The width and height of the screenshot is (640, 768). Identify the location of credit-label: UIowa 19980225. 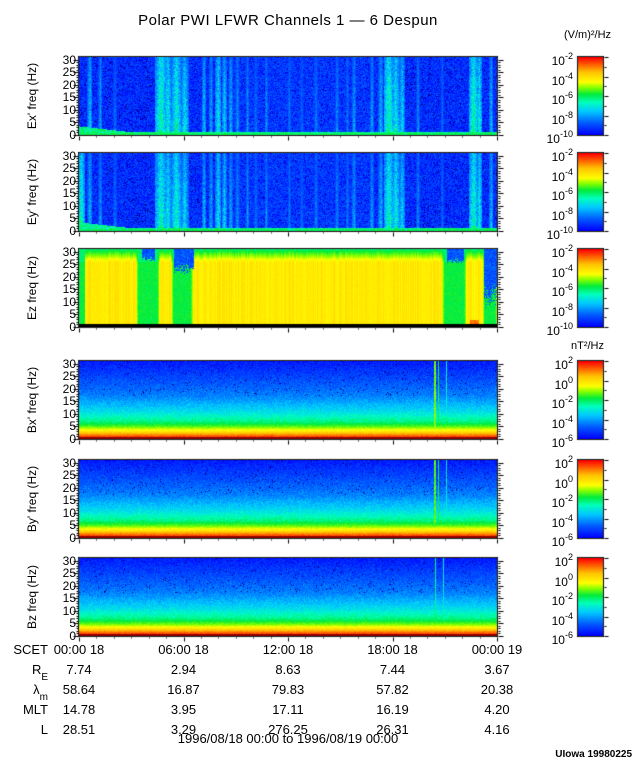
(593, 754).